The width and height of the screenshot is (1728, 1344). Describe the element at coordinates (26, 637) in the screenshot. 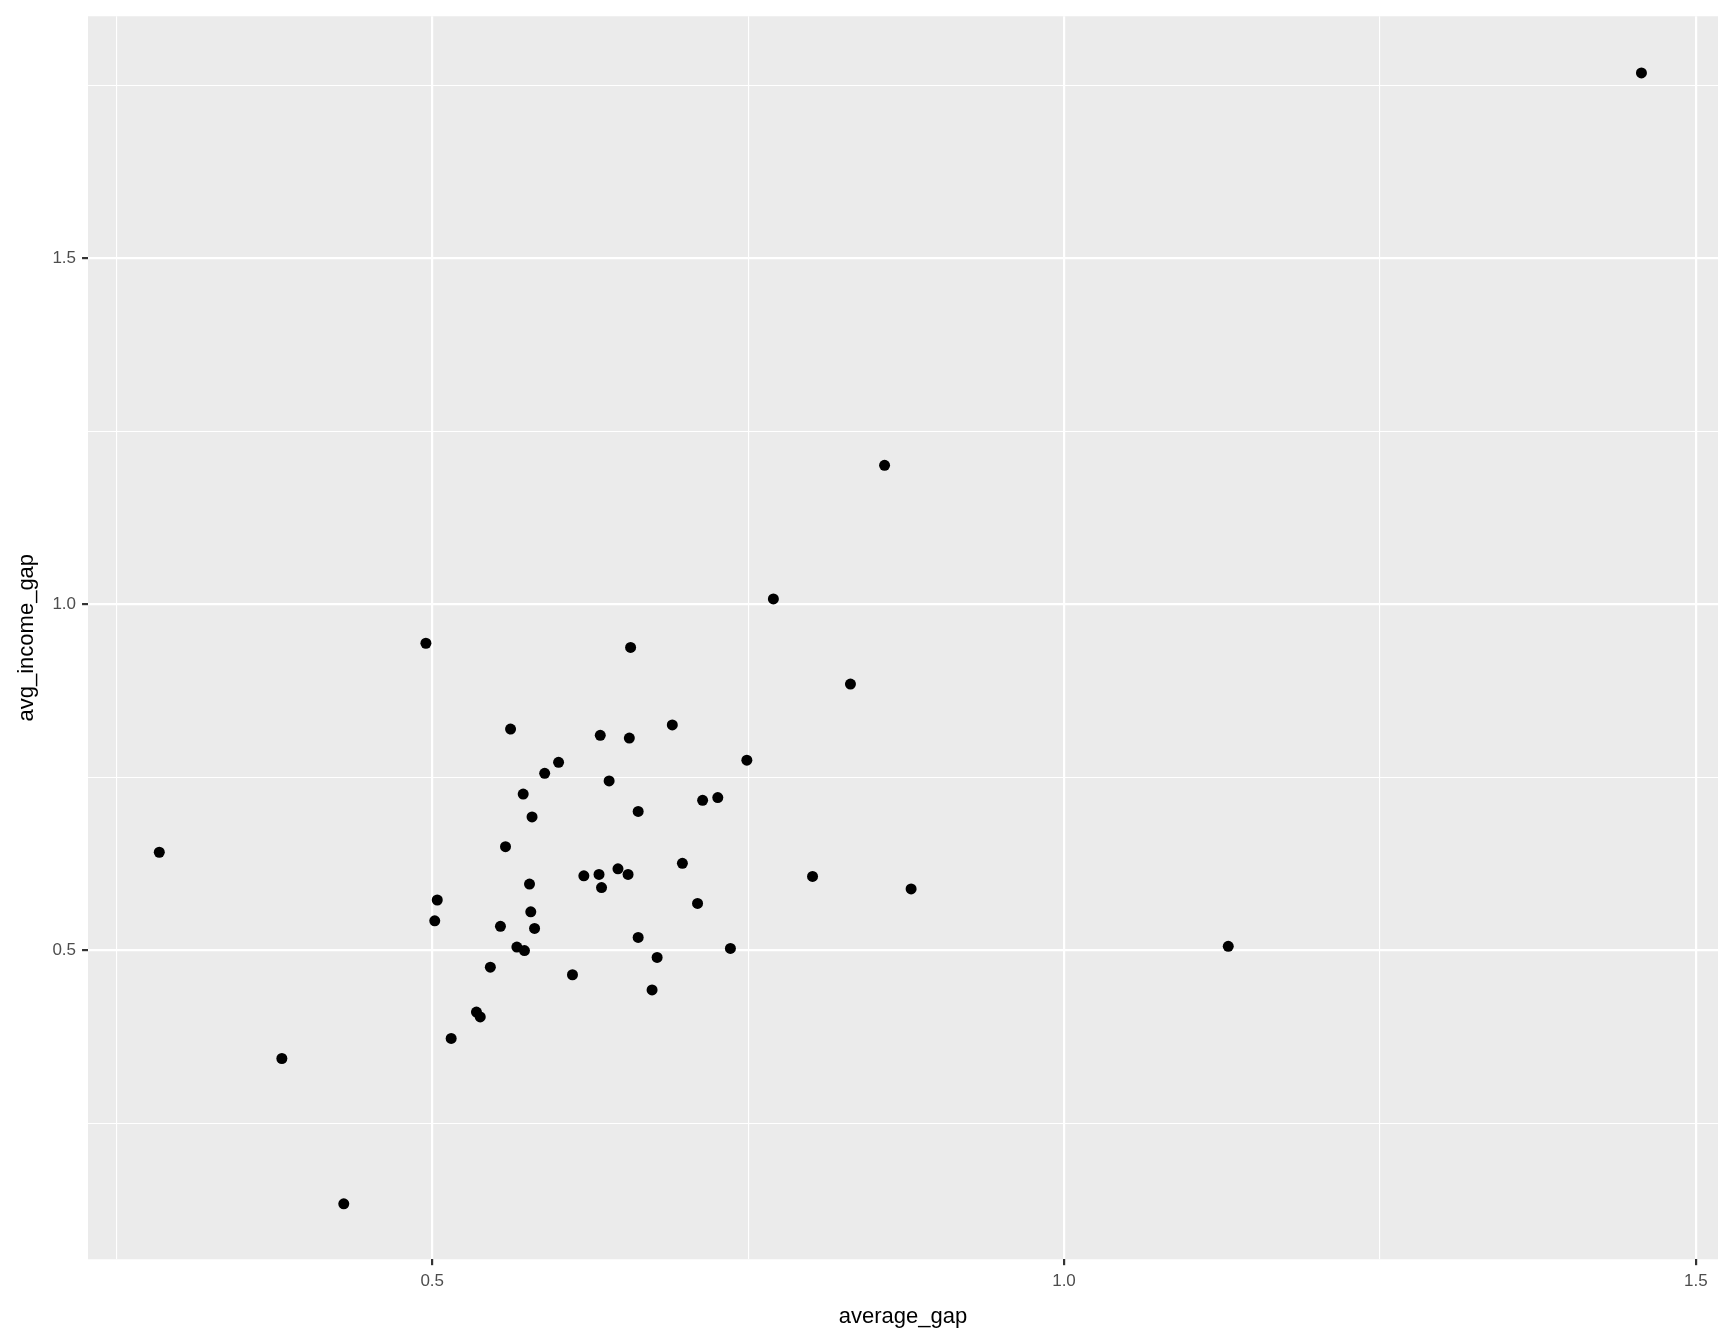

I see `y-axis-title: avg_income_gap` at that location.